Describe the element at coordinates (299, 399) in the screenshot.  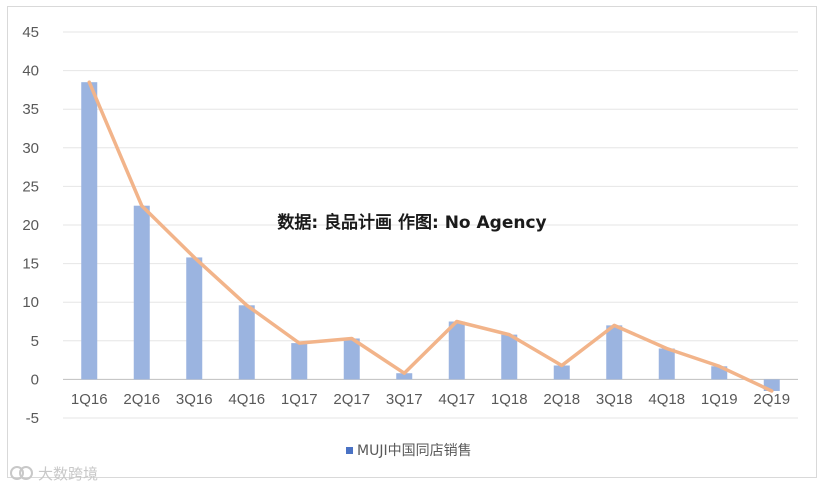
I see `x-tick-label: 1Q17` at that location.